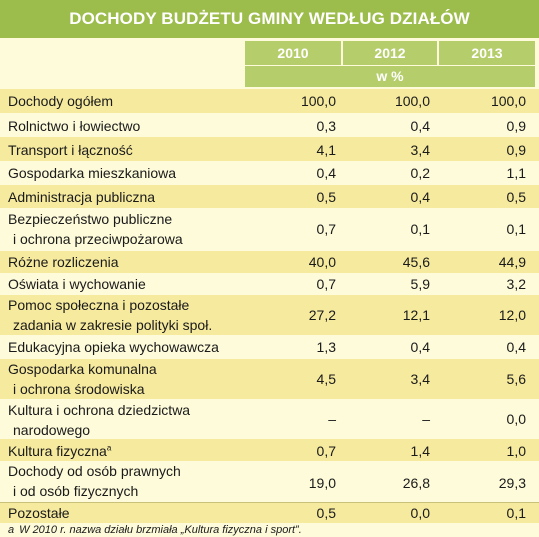  What do you see at coordinates (269, 450) in the screenshot?
I see `table-row: Kultura fizycznaa 0,7 1,4 1,0` at bounding box center [269, 450].